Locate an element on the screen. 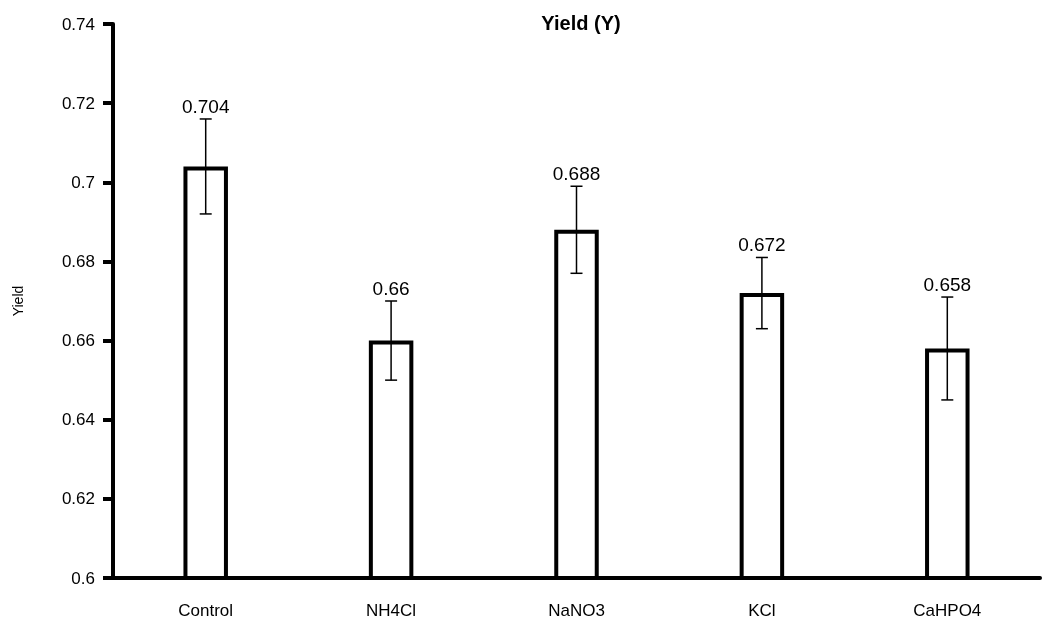 This screenshot has height=637, width=1053. y-tick-label: 0.62 is located at coordinates (78, 499).